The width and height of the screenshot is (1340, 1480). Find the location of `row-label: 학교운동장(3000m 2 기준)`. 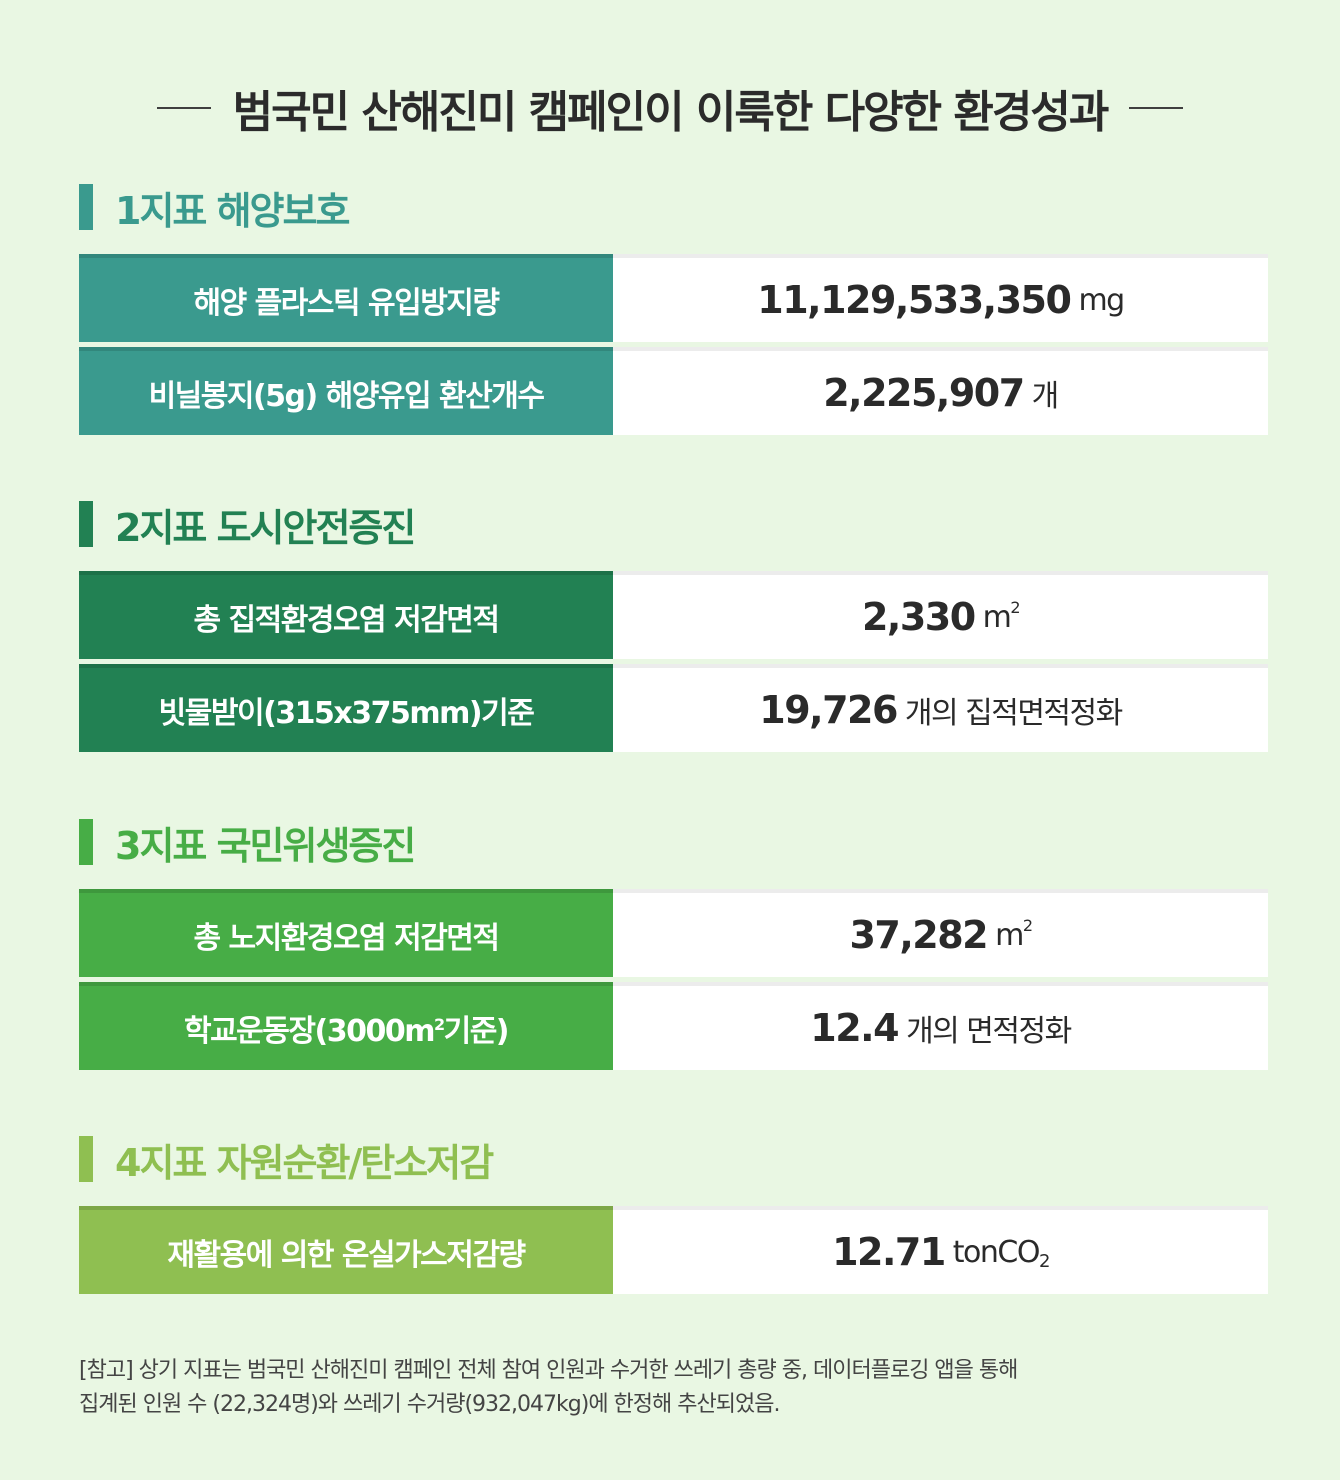

row-label: 학교운동장(3000m 2 기준) is located at coordinates (346, 1026).